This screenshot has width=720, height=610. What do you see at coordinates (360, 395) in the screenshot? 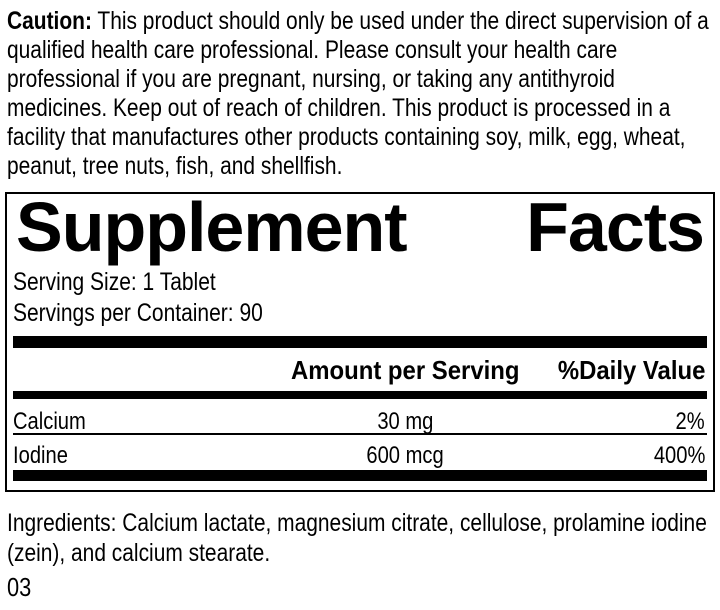
I see `divider-medium-under-header` at bounding box center [360, 395].